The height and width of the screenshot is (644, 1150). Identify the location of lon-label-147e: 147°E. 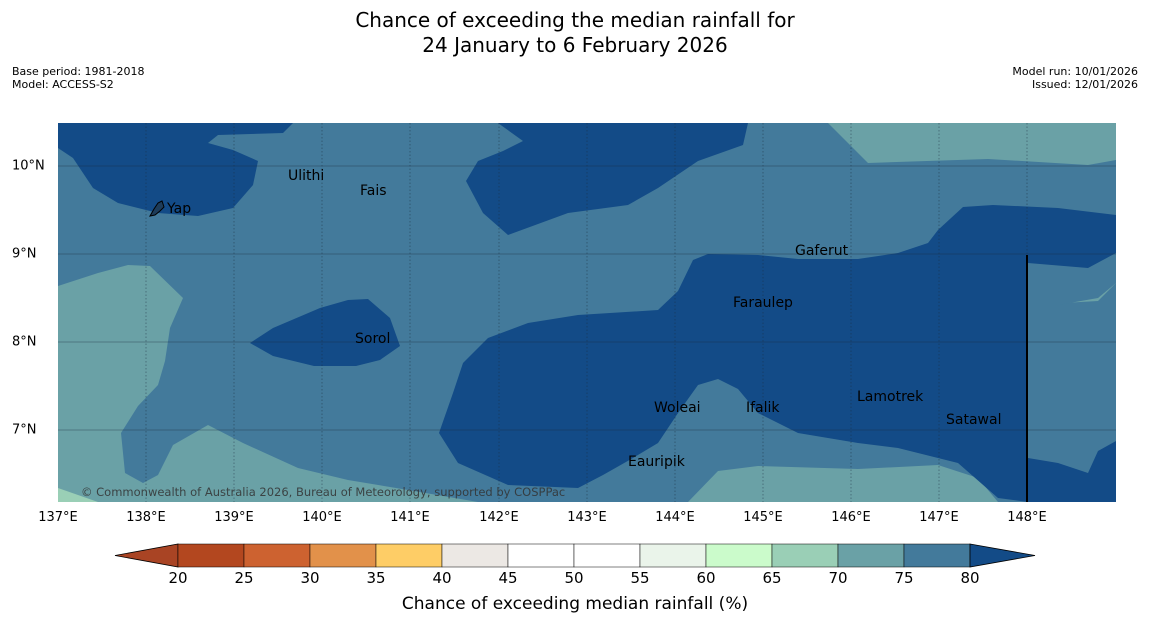
(939, 517).